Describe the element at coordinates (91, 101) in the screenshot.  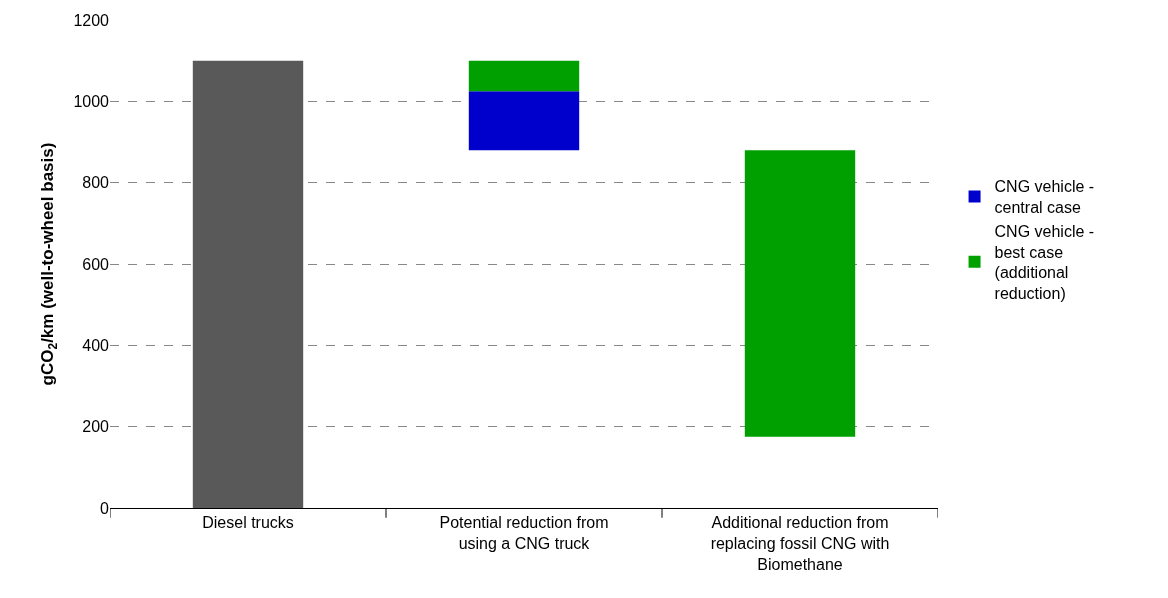
I see `y-tick-label: 1000` at that location.